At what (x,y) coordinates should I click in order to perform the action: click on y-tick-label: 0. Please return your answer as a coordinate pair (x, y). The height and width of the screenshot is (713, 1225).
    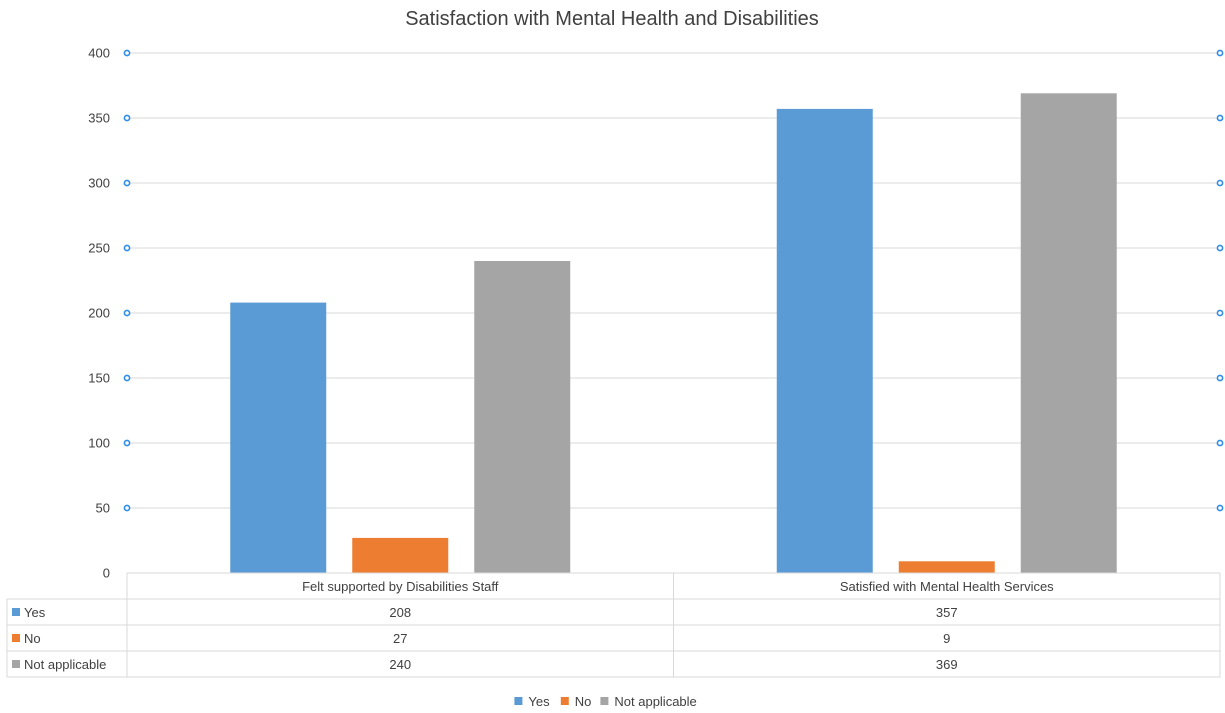
    Looking at the image, I should click on (106, 573).